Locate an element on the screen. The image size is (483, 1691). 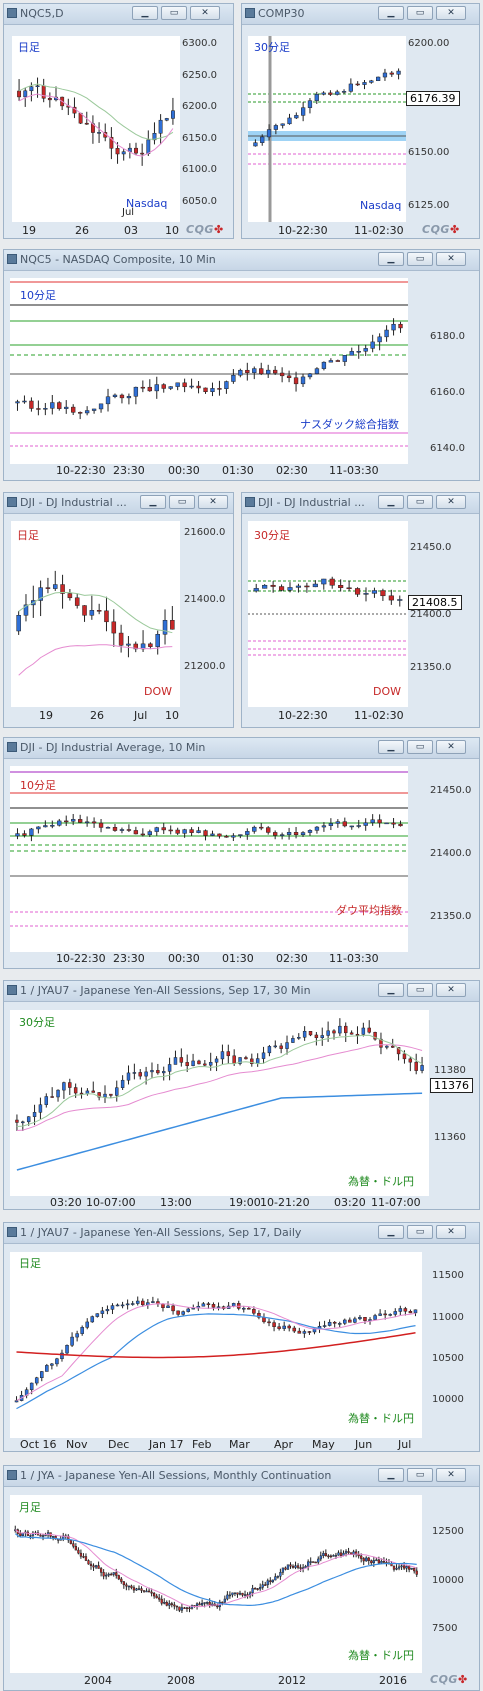
title-bar: NQC5 - NASDAQ Composite, 10 Min ▁ ▭ ✕ is located at coordinates (241, 260).